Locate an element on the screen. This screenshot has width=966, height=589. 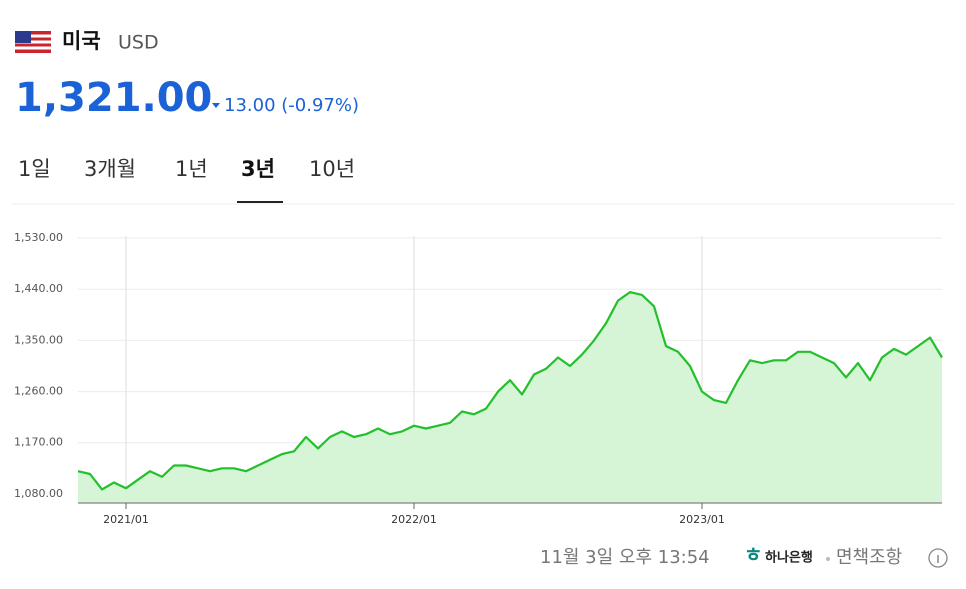
tab: 3년 is located at coordinates (258, 169).